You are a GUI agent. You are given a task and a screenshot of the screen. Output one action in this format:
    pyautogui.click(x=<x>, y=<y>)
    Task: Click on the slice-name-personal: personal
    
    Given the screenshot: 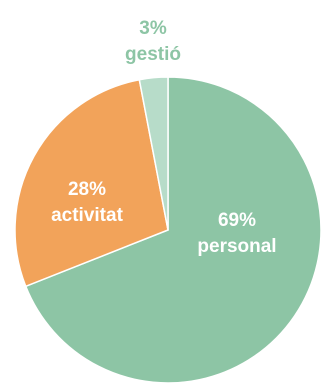 What is the action you would take?
    pyautogui.click(x=236, y=246)
    